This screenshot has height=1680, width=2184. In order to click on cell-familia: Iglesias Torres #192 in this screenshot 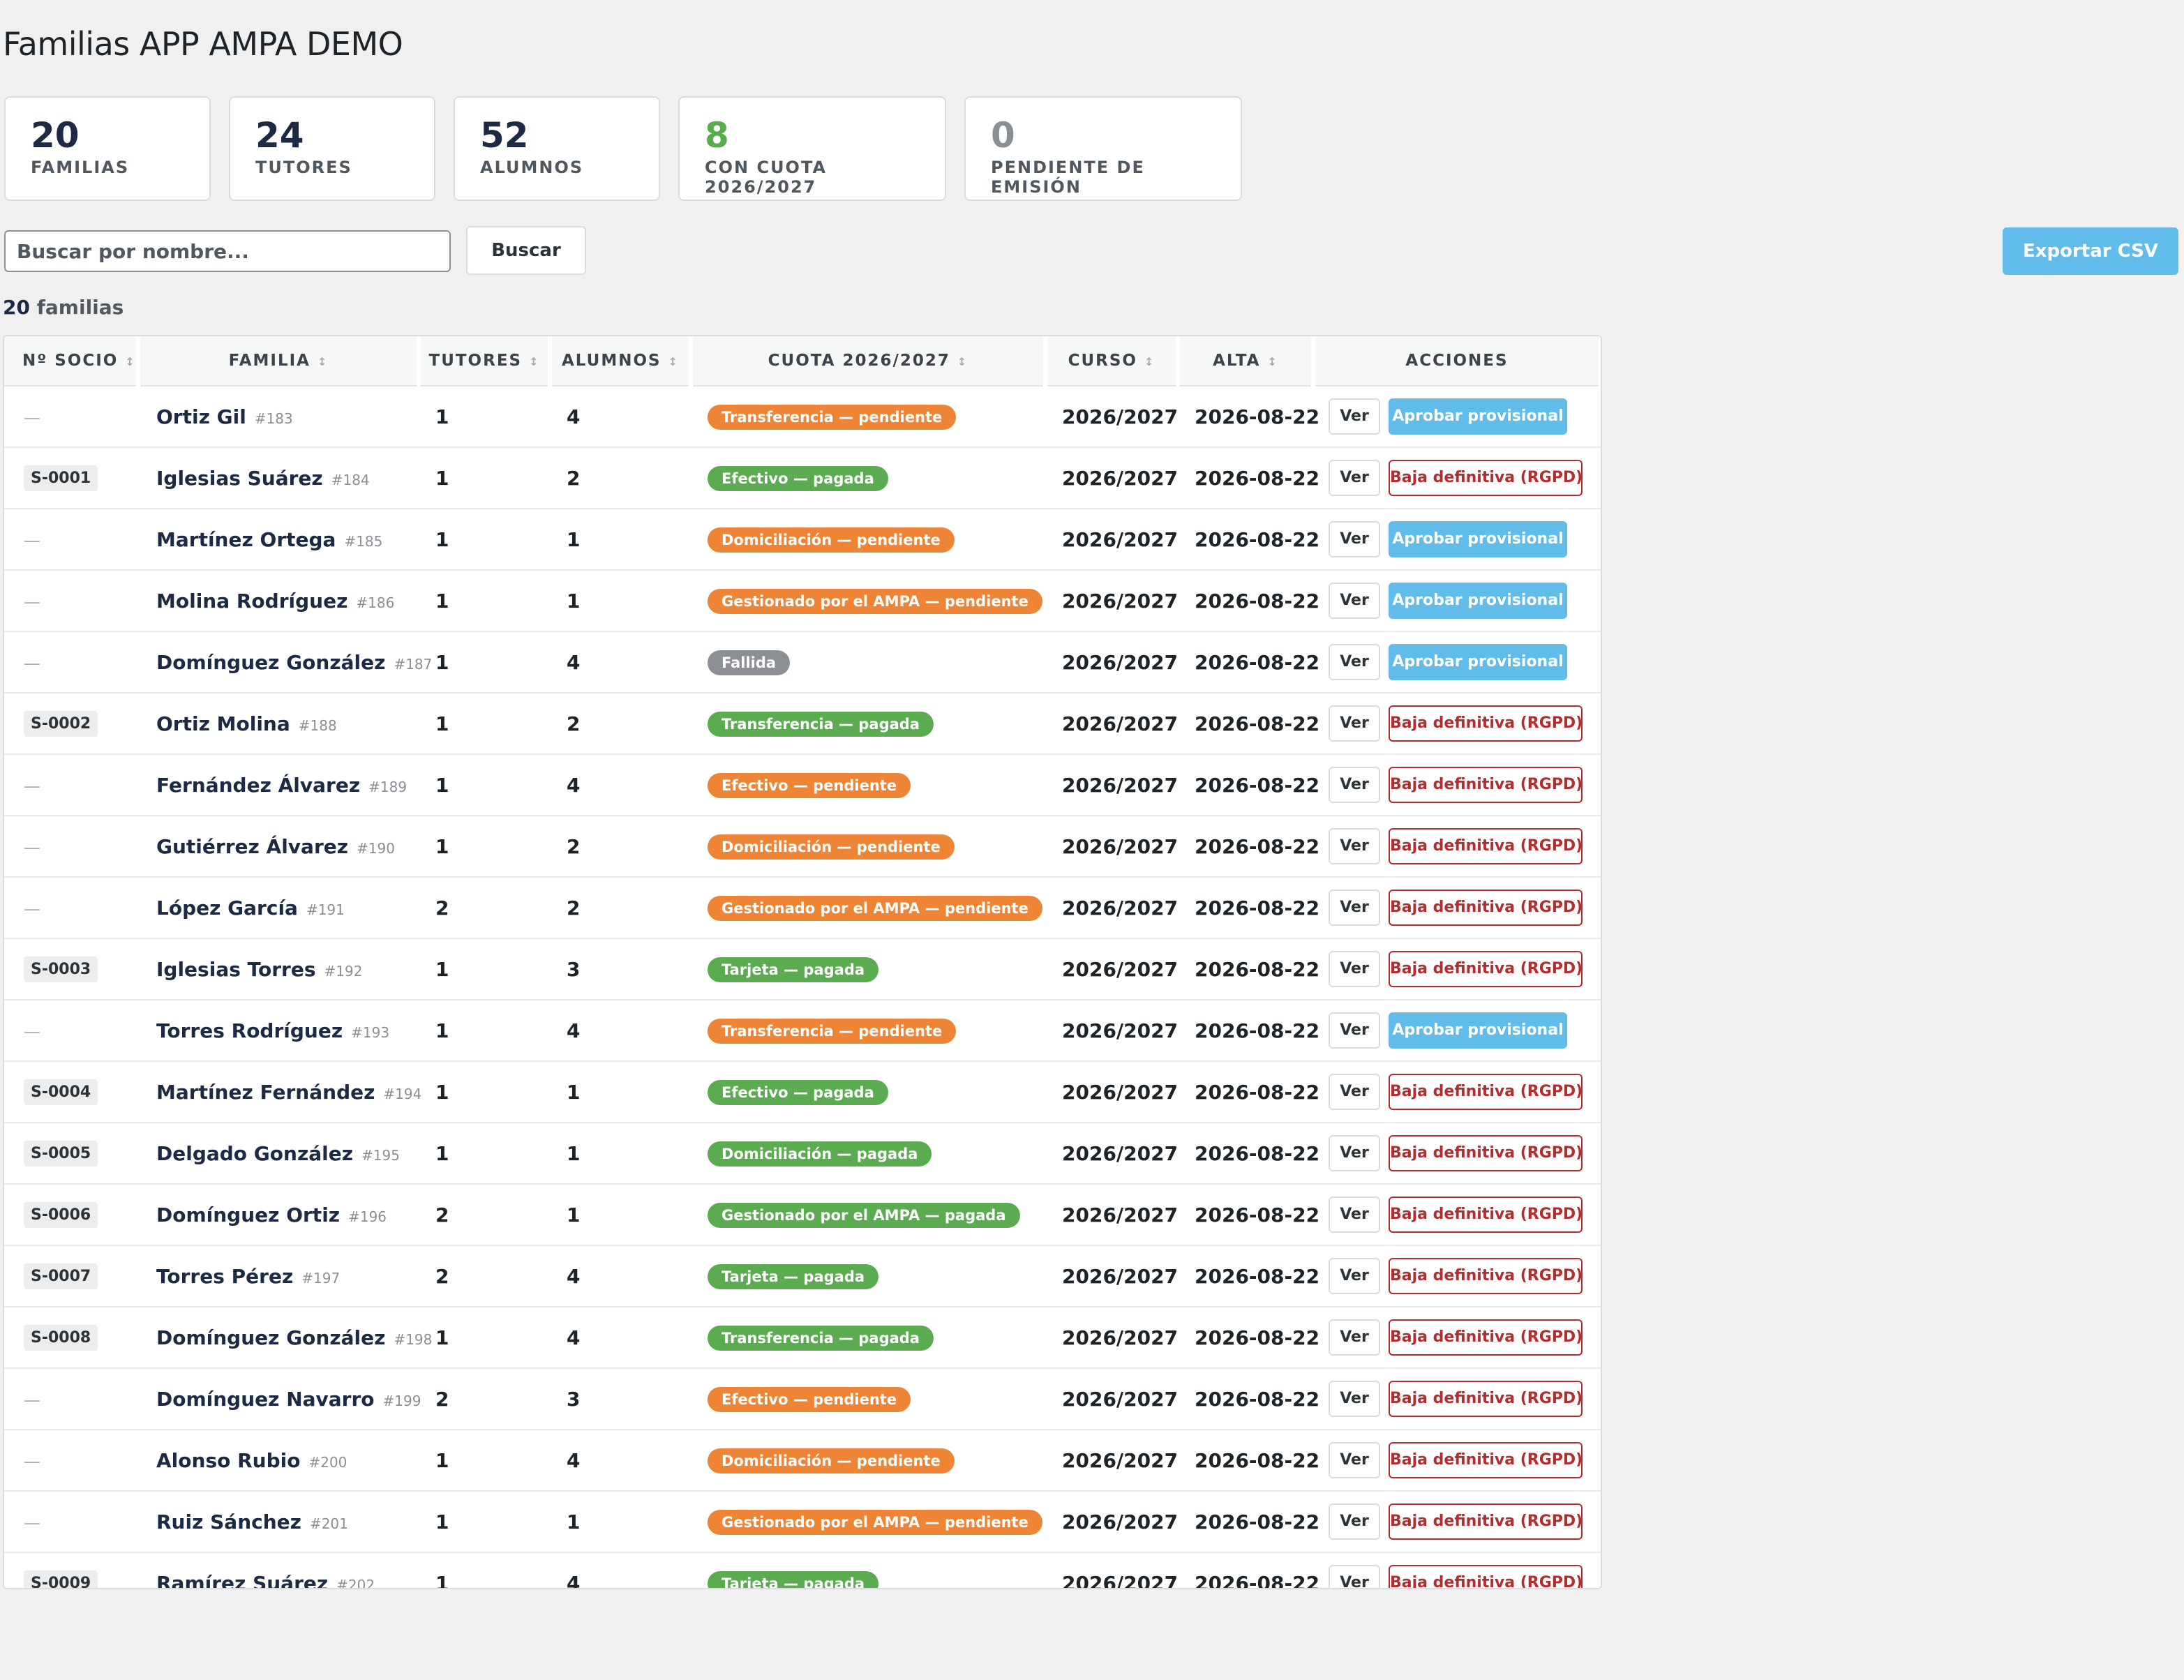, I will do `click(278, 969)`.